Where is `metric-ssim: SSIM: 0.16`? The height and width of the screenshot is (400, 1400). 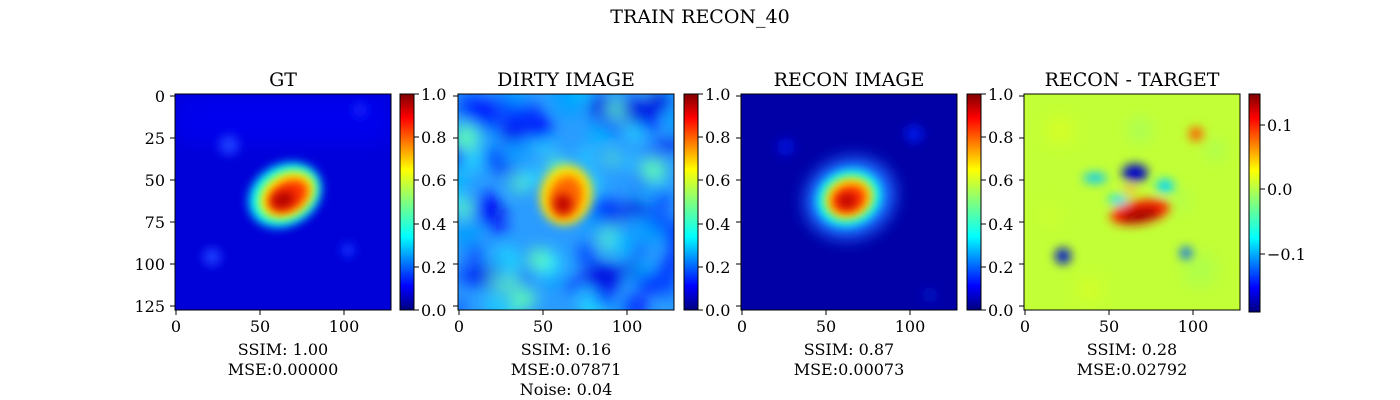 metric-ssim: SSIM: 0.16 is located at coordinates (566, 349).